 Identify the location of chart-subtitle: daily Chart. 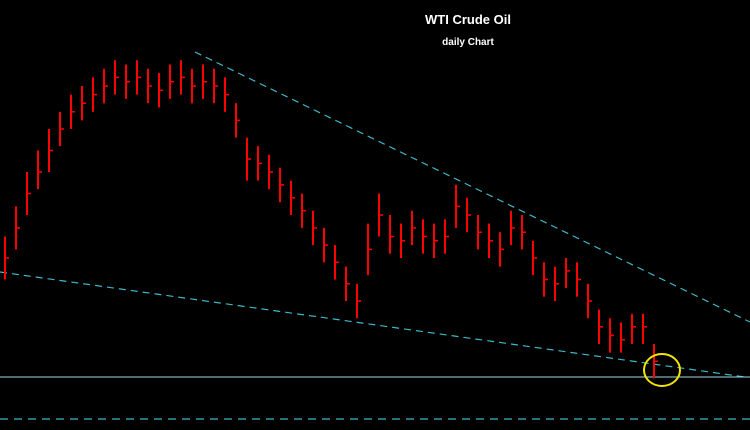
(468, 42).